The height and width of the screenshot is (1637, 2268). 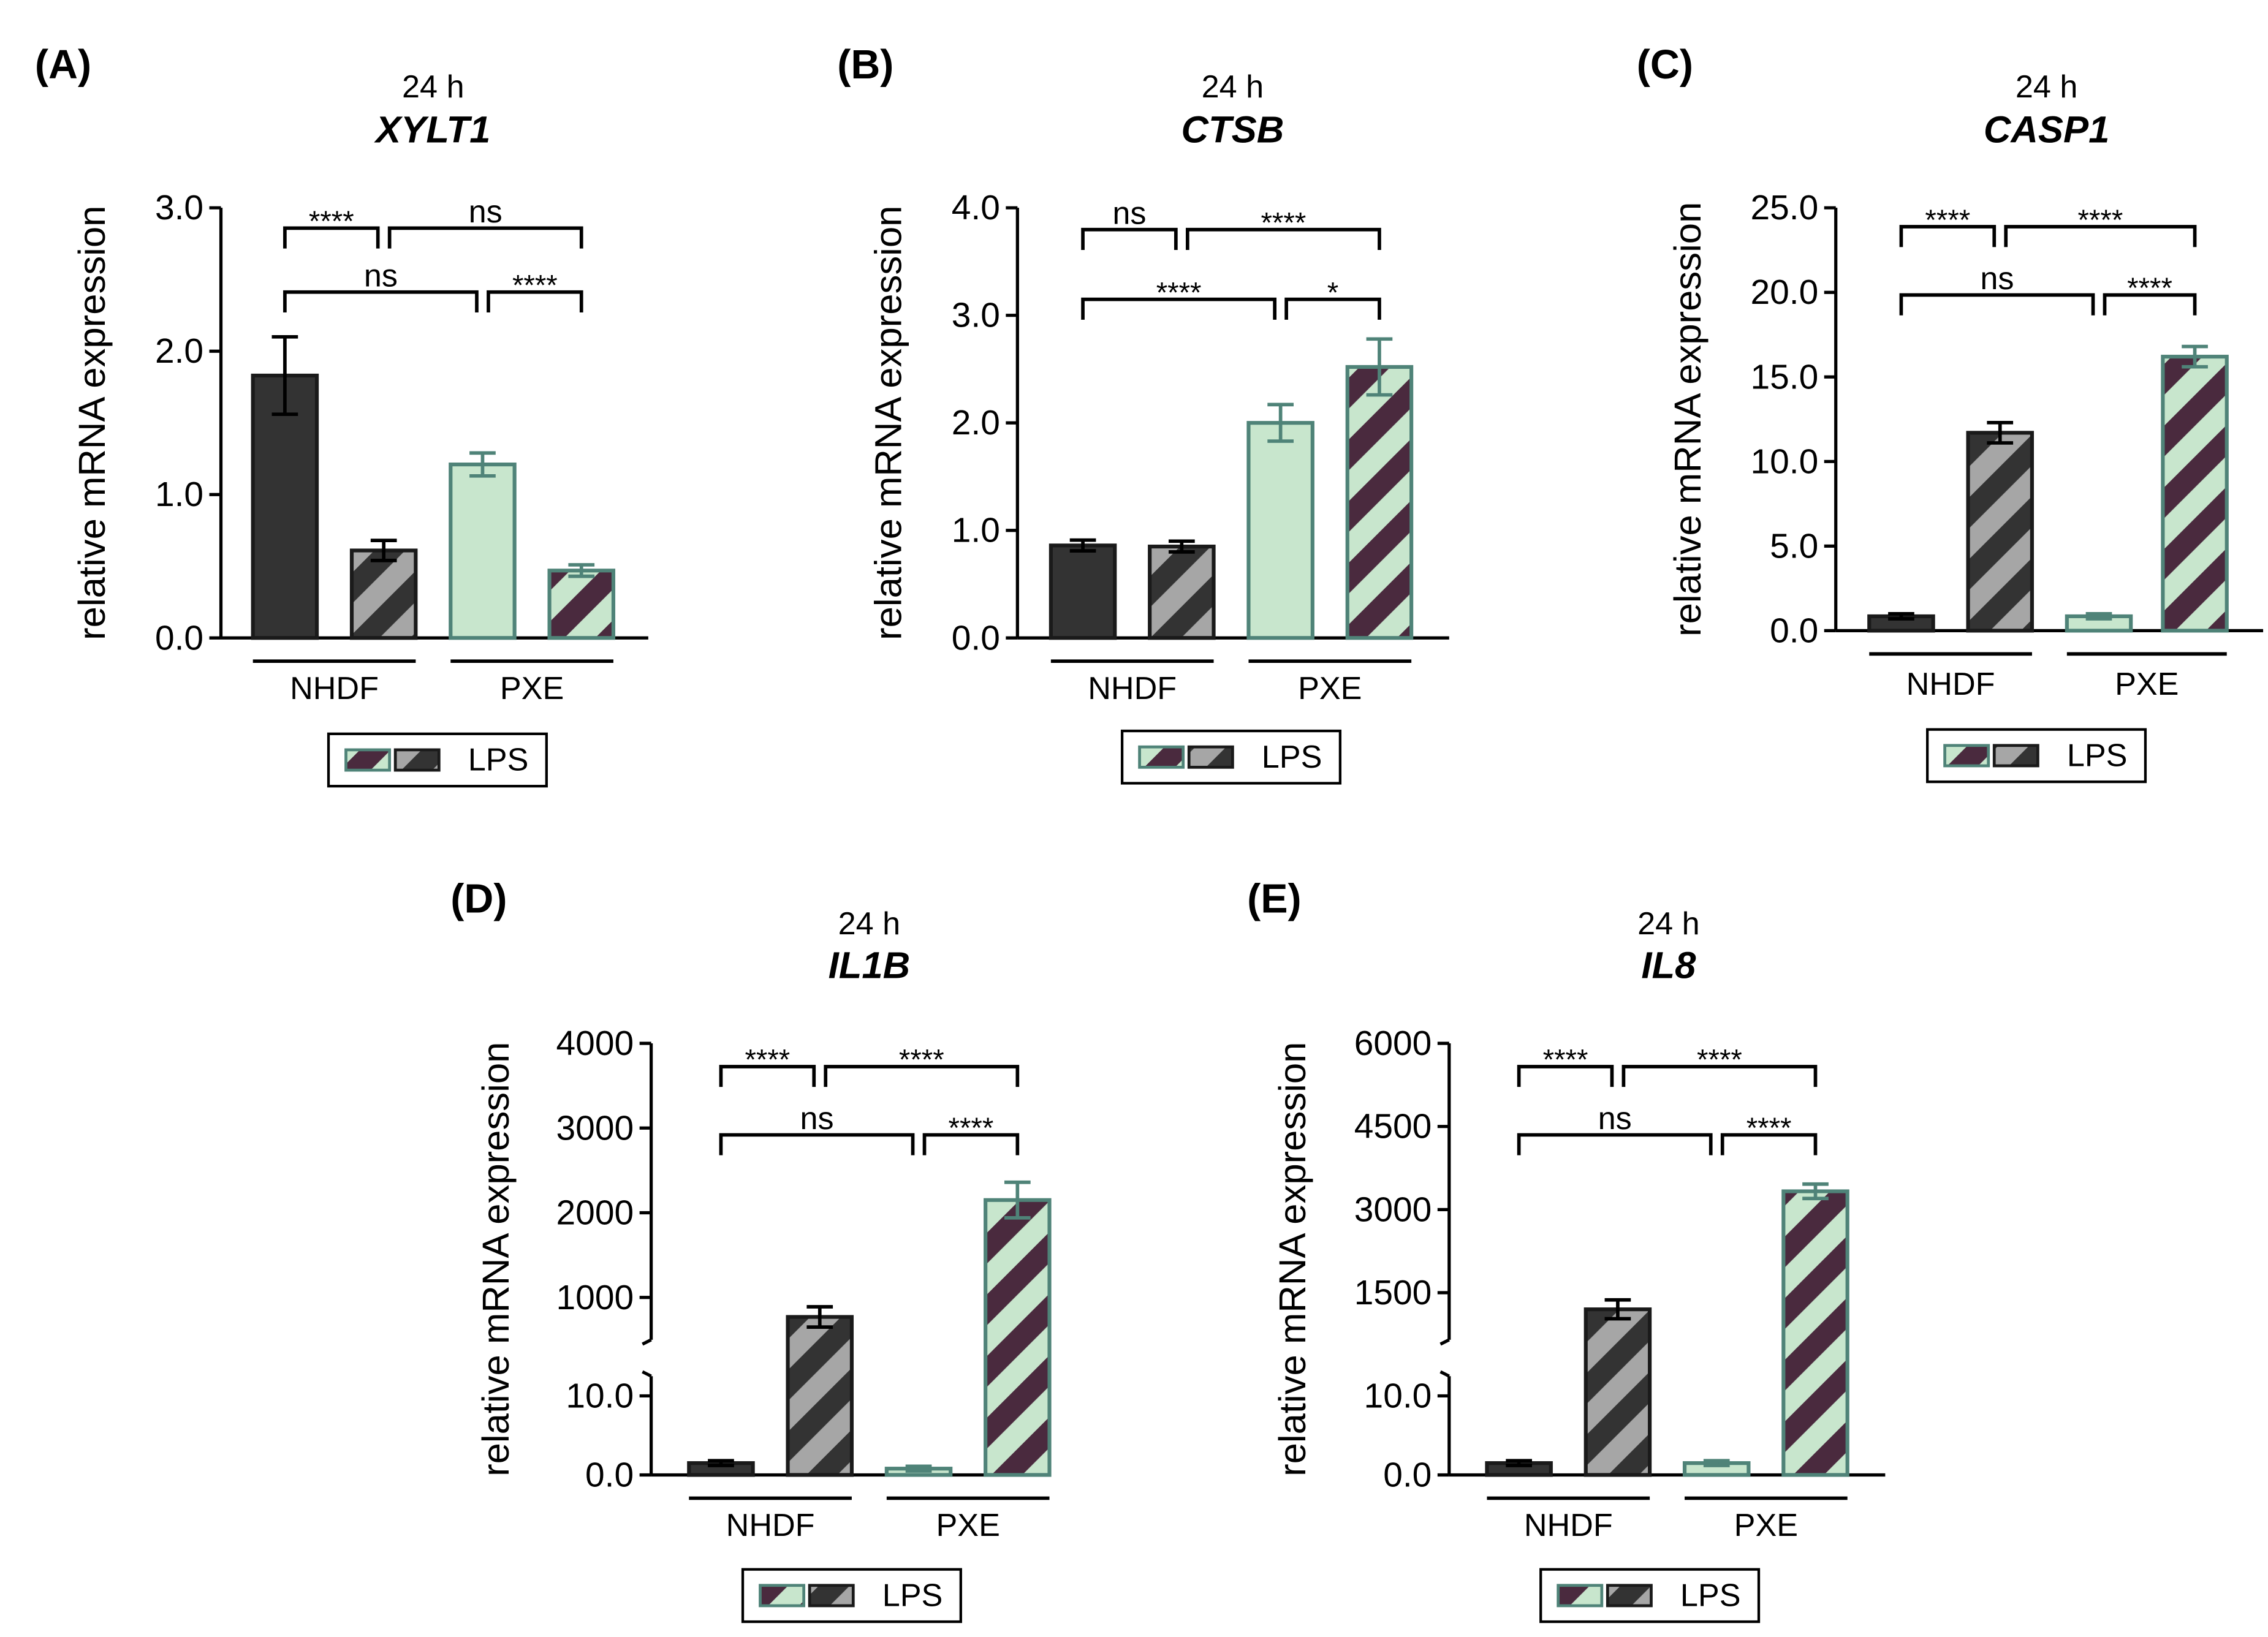 What do you see at coordinates (1393, 1043) in the screenshot?
I see `y-tick-label: 6000` at bounding box center [1393, 1043].